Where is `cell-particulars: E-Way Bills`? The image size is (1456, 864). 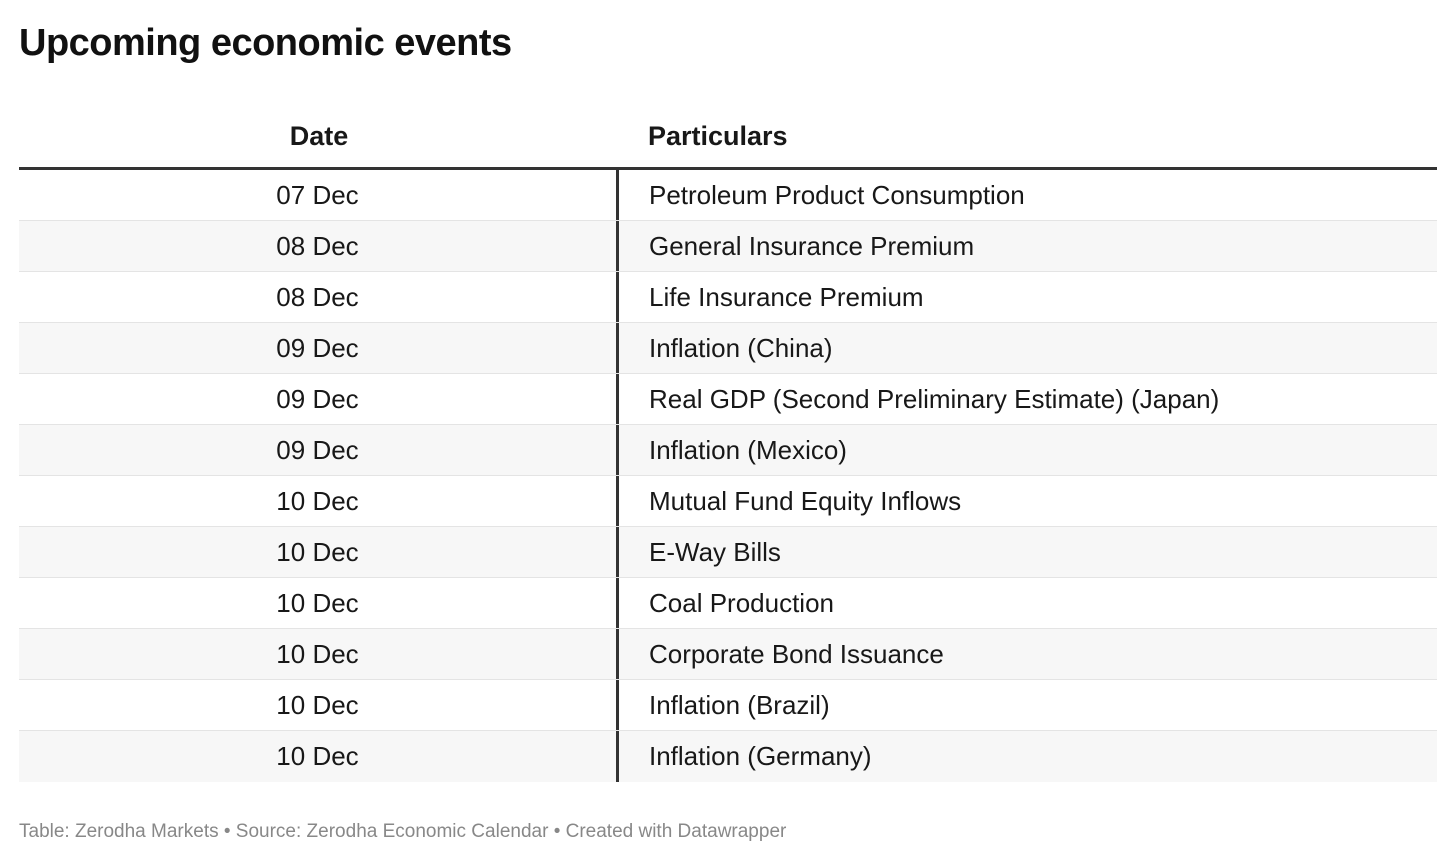 cell-particulars: E-Way Bills is located at coordinates (715, 552).